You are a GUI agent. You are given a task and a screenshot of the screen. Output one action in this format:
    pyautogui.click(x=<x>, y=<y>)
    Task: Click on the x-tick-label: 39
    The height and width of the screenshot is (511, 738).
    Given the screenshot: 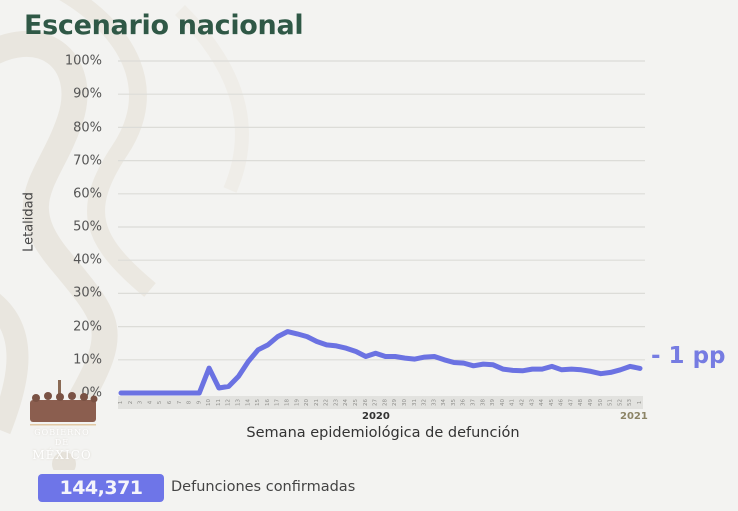 What is the action you would take?
    pyautogui.click(x=493, y=402)
    